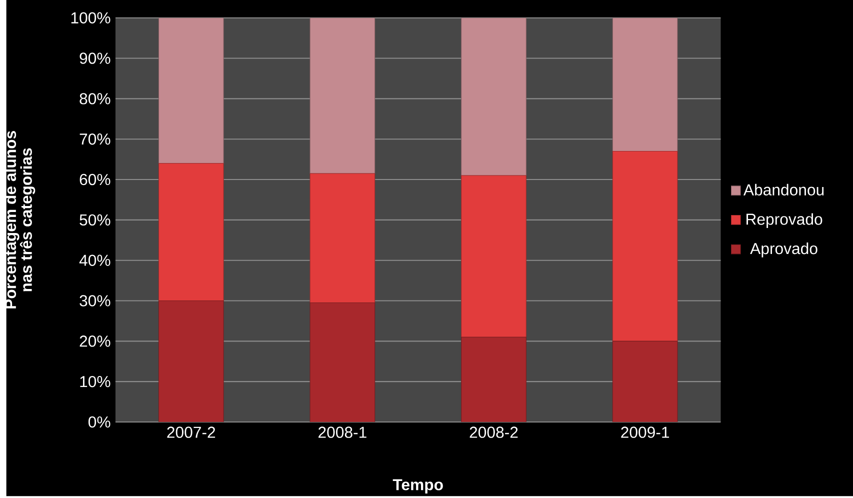 This screenshot has height=498, width=853. I want to click on x-tick-label: 2007-2, so click(191, 432).